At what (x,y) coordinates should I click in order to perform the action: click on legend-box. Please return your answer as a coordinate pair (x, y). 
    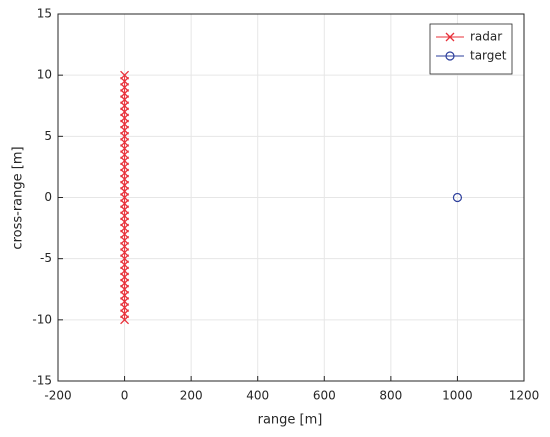
    Looking at the image, I should click on (471, 49).